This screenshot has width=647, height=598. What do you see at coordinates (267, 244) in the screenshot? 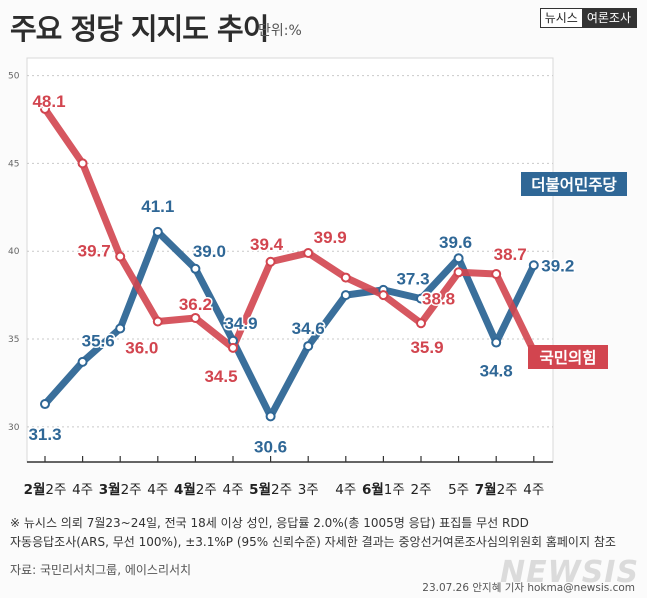
I see `data-label: 39.4` at bounding box center [267, 244].